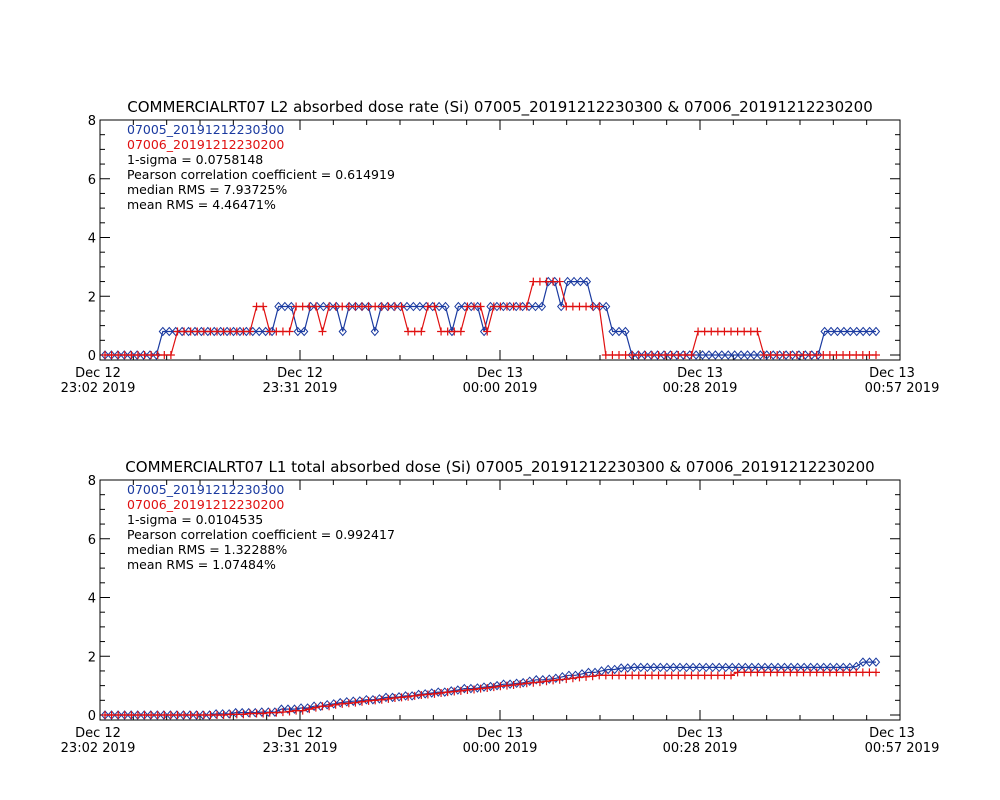  What do you see at coordinates (205, 504) in the screenshot?
I see `legend-entry: 07006_20191212230200` at bounding box center [205, 504].